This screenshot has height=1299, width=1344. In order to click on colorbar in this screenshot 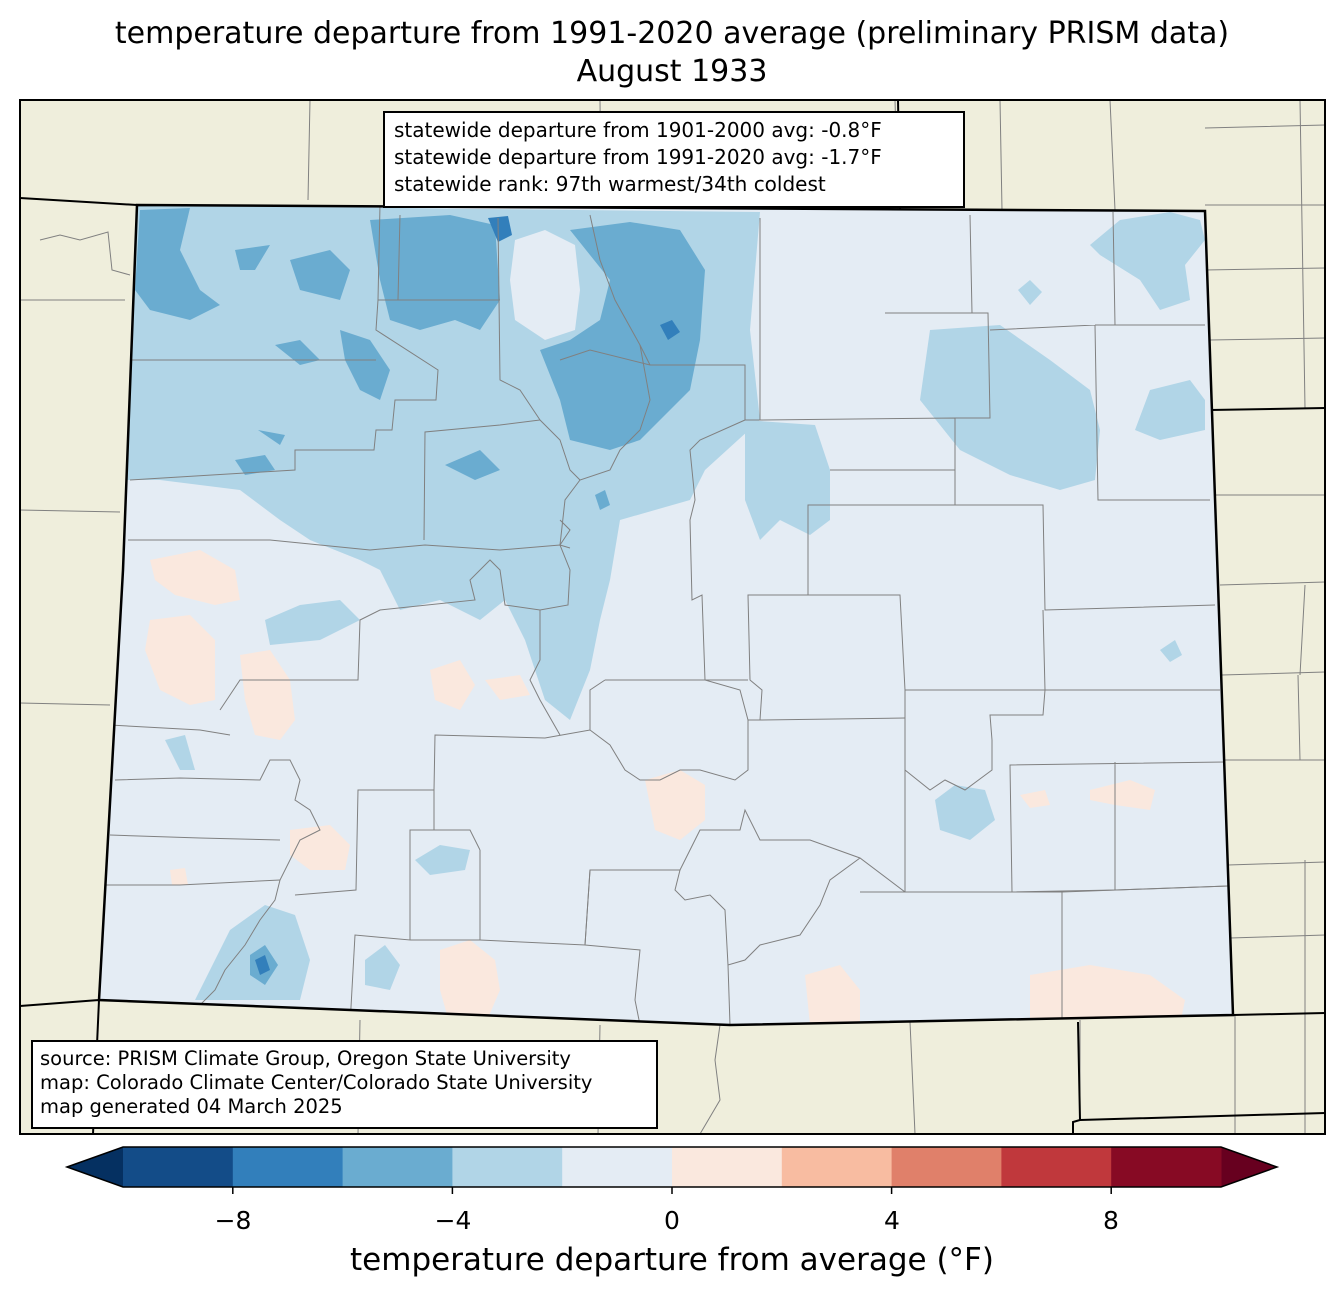, I will do `click(672, 1170)`.